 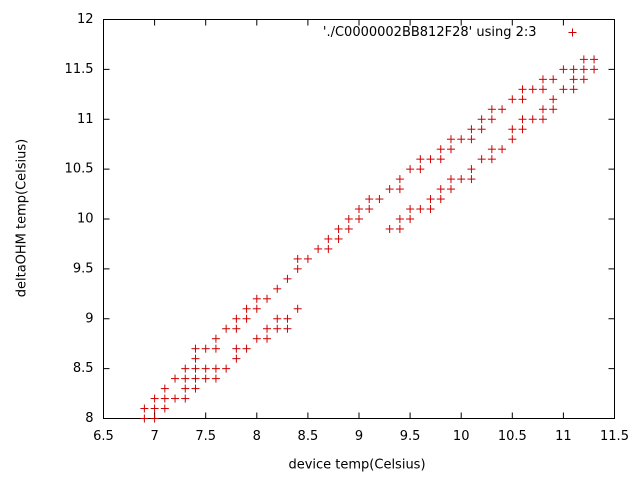 What do you see at coordinates (359, 436) in the screenshot?
I see `x-tick-label: 9` at bounding box center [359, 436].